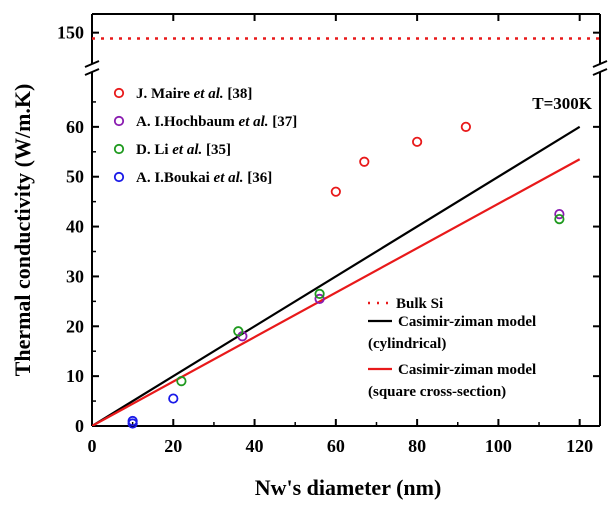  Describe the element at coordinates (75, 326) in the screenshot. I see `y-tick-label: 20` at that location.